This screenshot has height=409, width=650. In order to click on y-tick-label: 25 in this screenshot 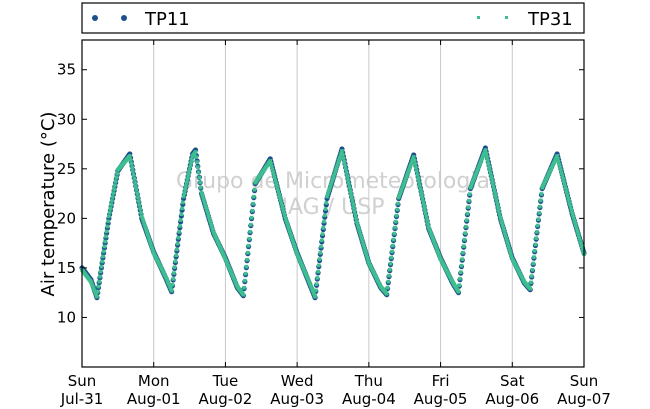, I will do `click(66, 169)`.